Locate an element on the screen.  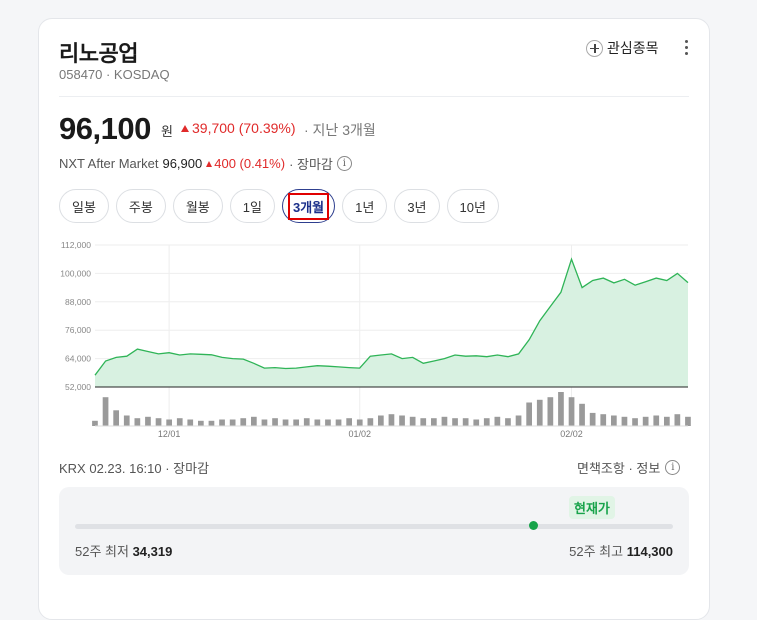
tab-1y: 1년 is located at coordinates (365, 206).